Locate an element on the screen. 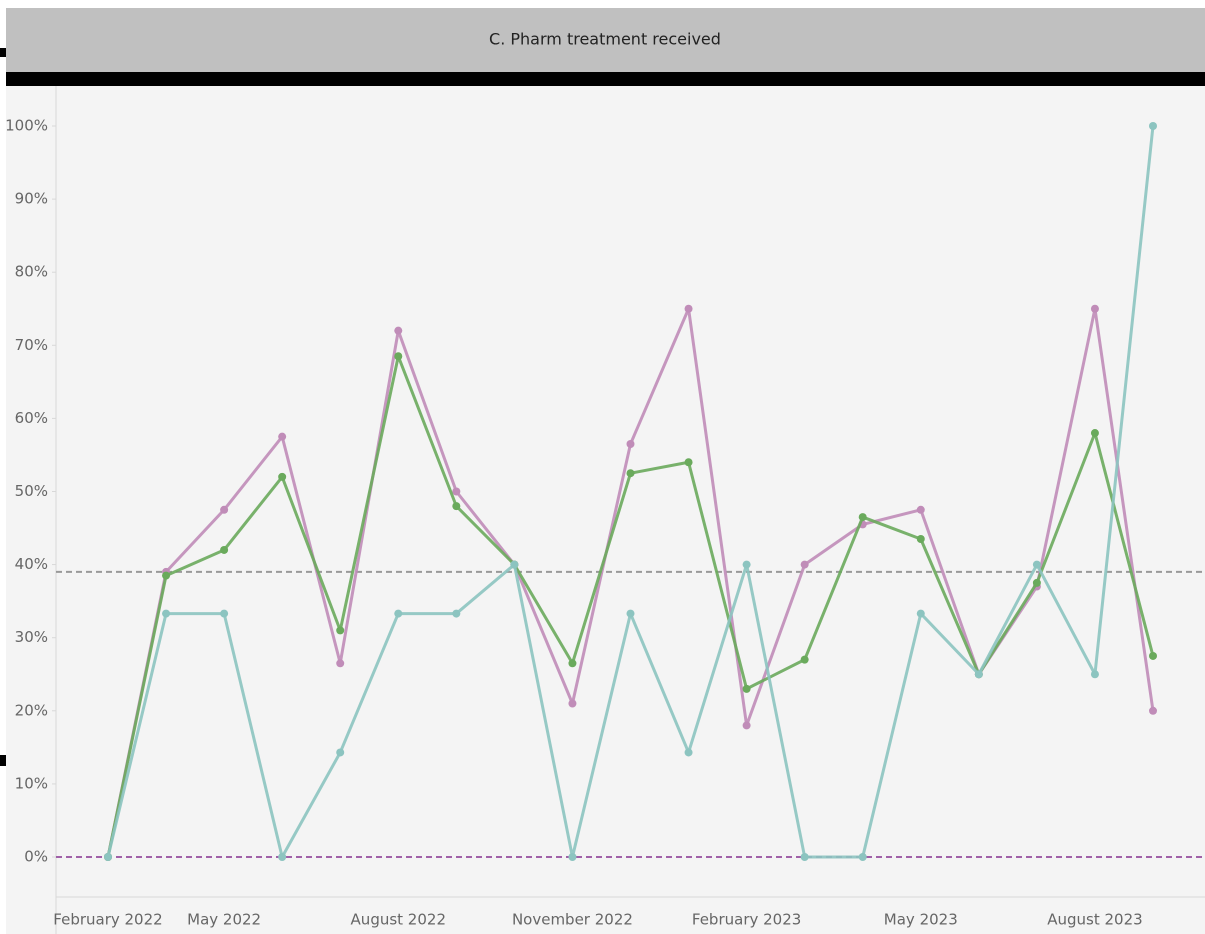  chart-title: C. Pharm treatment received is located at coordinates (605, 39).